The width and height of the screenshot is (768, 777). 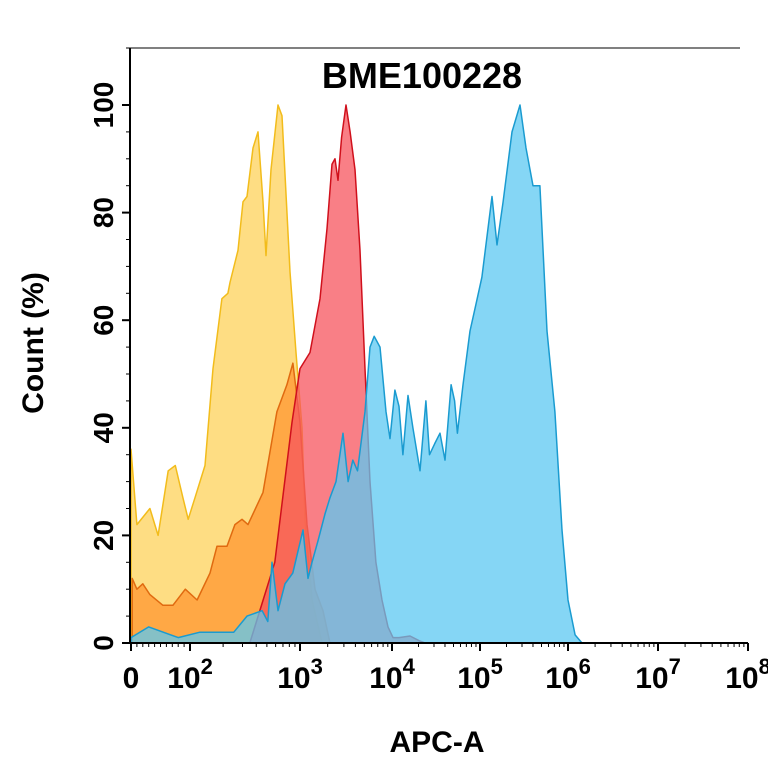 I want to click on x-axis-label: APC-A, so click(x=437, y=742).